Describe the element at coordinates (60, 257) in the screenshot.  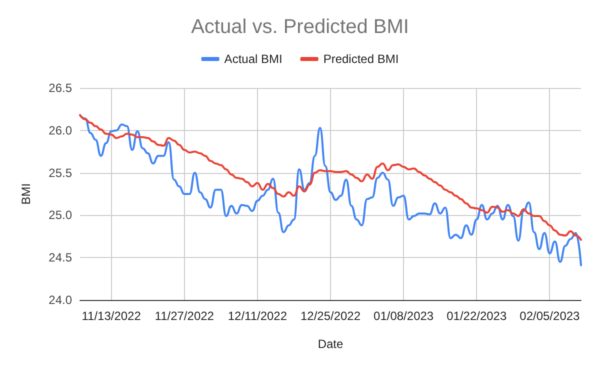
I see `y-tick-label: 24.5` at that location.